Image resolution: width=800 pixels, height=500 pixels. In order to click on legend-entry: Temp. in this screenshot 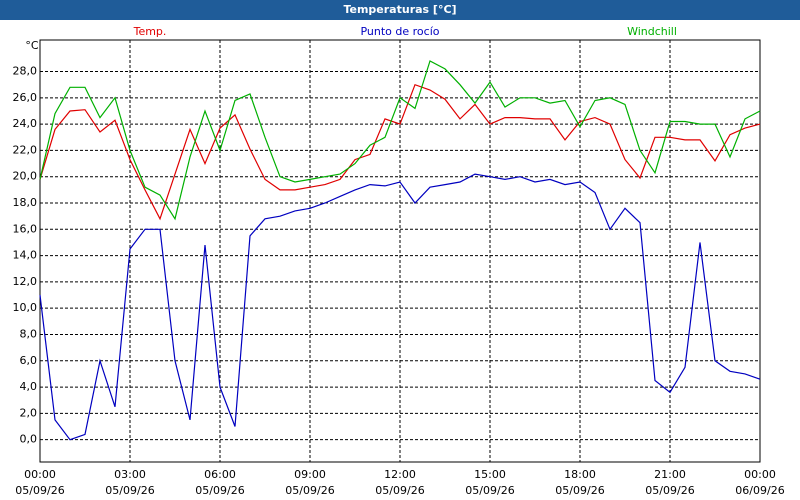, I will do `click(150, 31)`.